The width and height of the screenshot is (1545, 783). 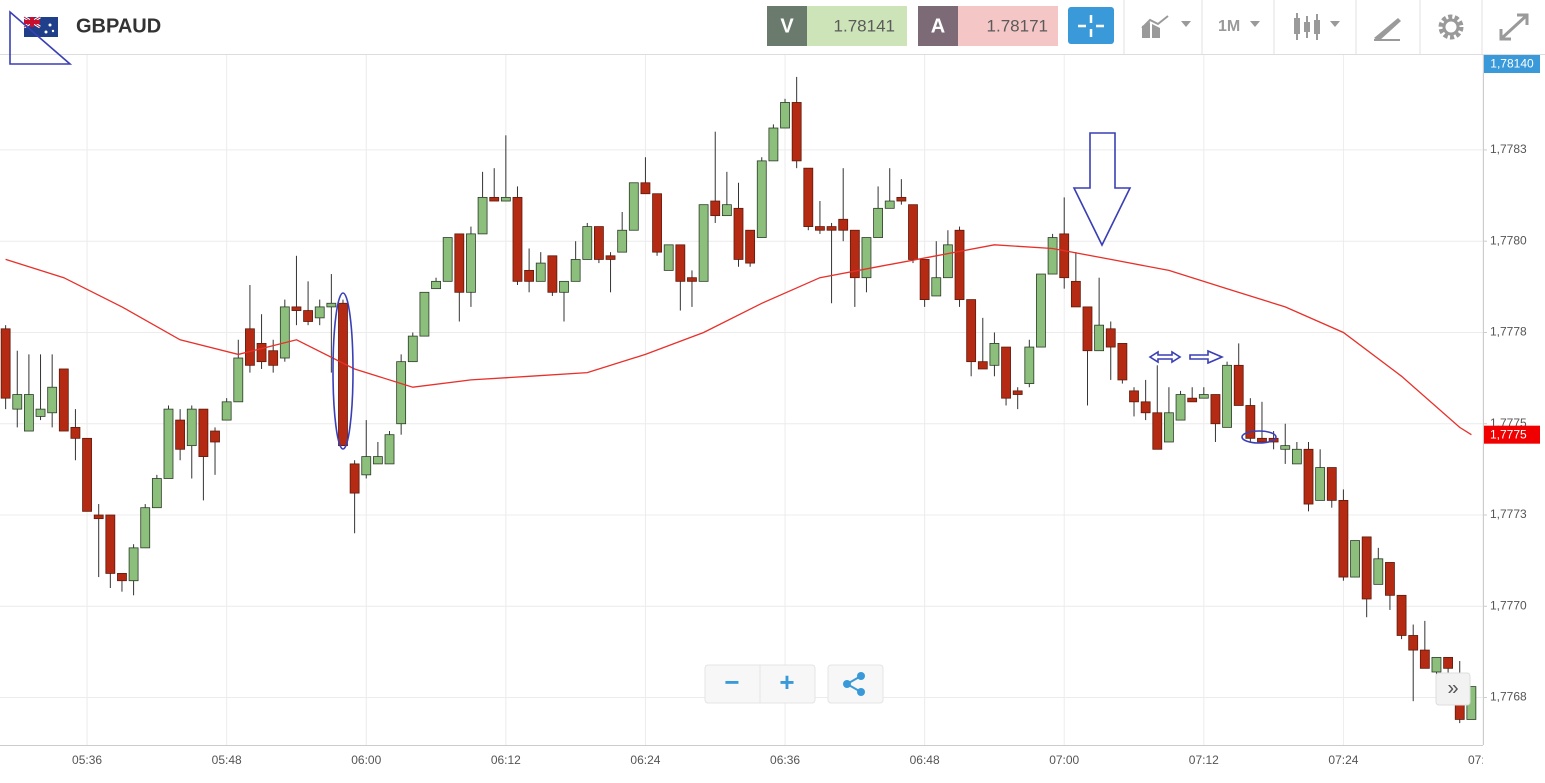 I want to click on settings-button, so click(x=1451, y=27).